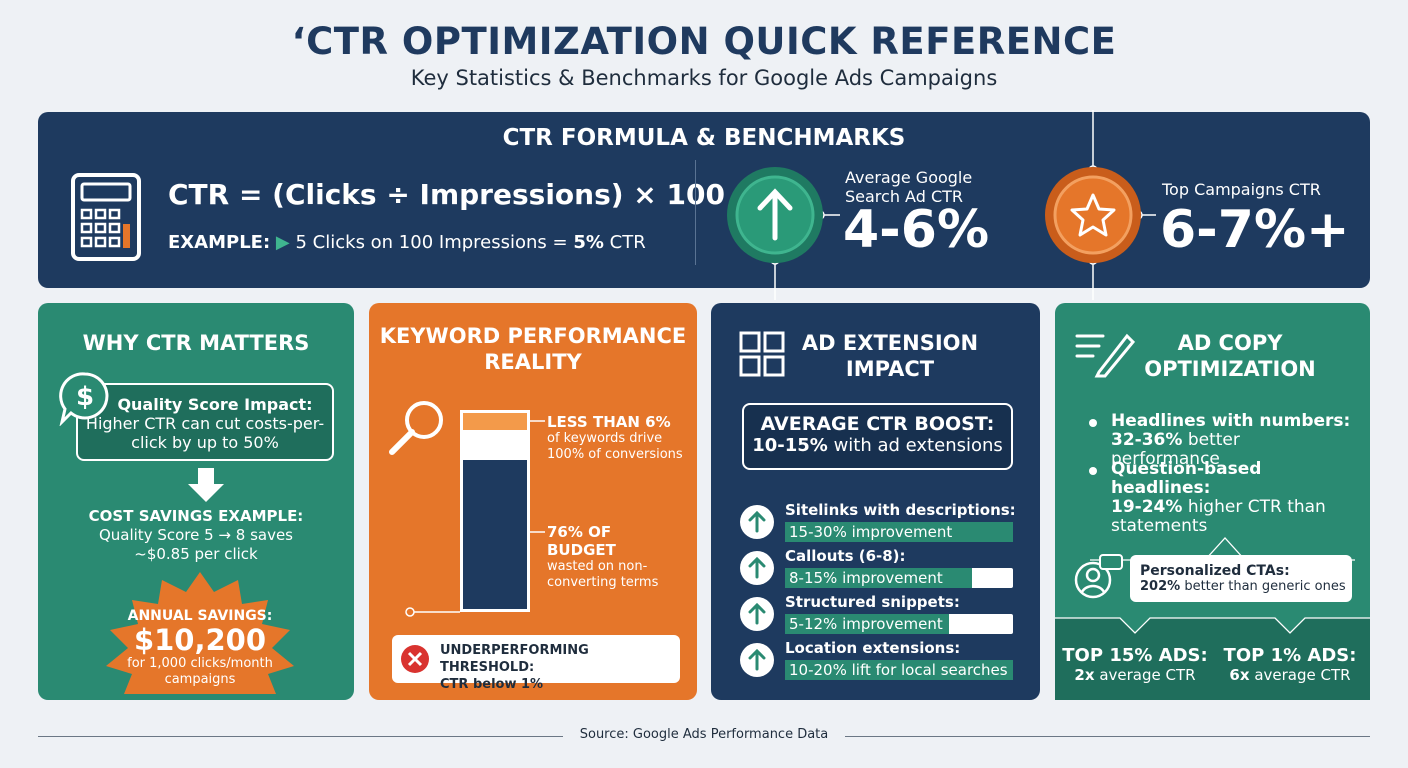 The width and height of the screenshot is (1408, 768). I want to click on bullet-line: 19-24% higher CTR than statements, so click(1231, 517).